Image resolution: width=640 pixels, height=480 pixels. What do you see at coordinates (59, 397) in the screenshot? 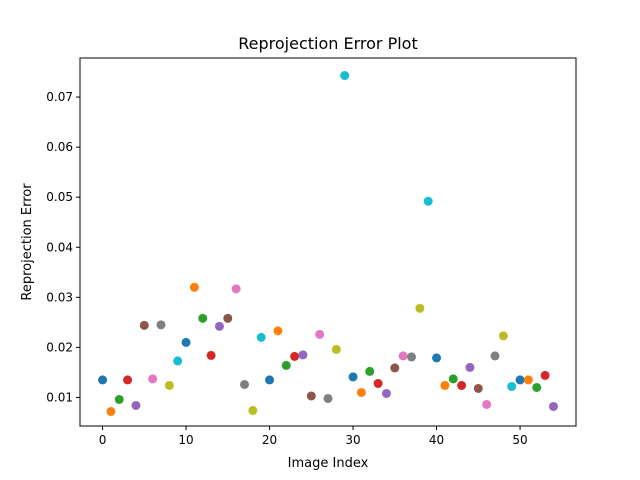
I see `y-tick-label: 0.01` at bounding box center [59, 397].